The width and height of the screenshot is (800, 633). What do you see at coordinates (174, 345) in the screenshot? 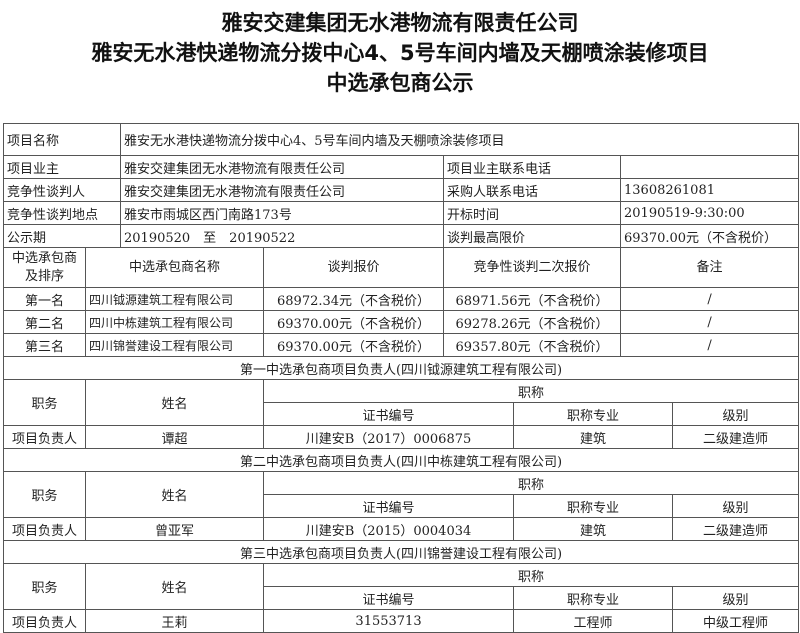
I see `company: 四川锦誉建设工程有限公司` at bounding box center [174, 345].